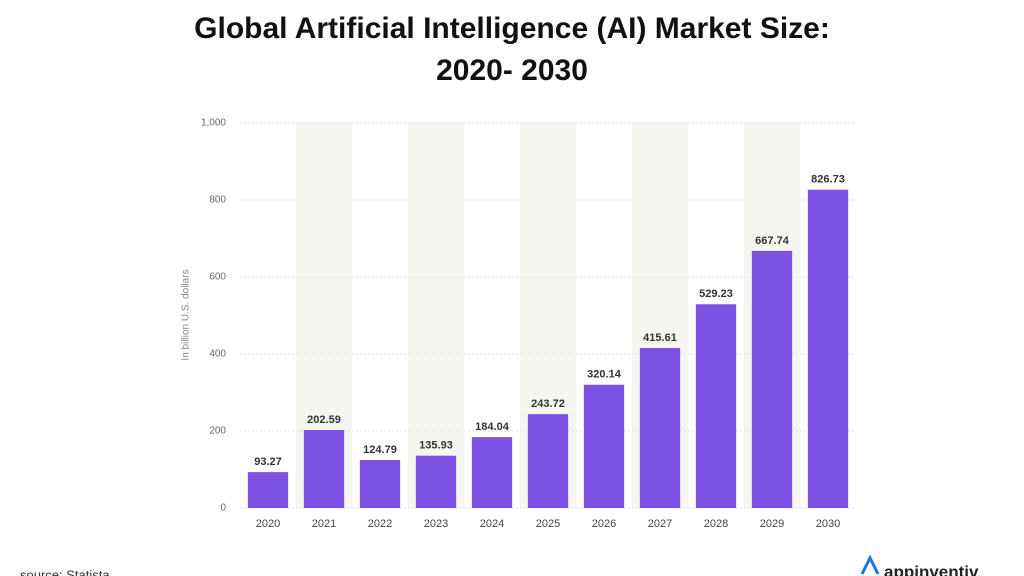 This screenshot has height=576, width=1024. Describe the element at coordinates (716, 524) in the screenshot. I see `x-tick-label: 2028` at that location.